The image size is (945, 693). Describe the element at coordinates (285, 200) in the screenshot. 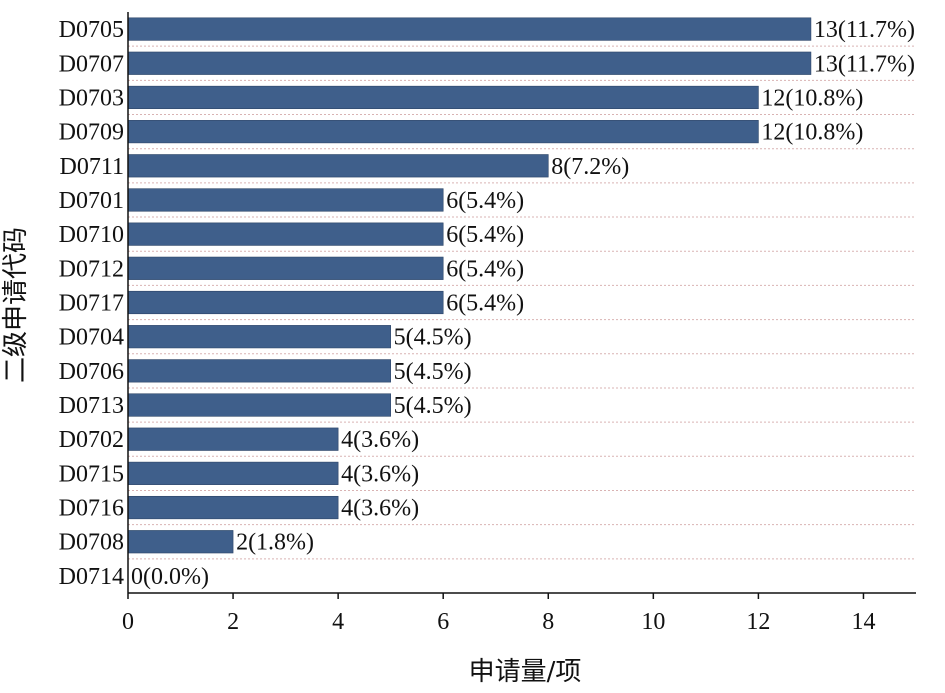

I see `bar-d0701` at that location.